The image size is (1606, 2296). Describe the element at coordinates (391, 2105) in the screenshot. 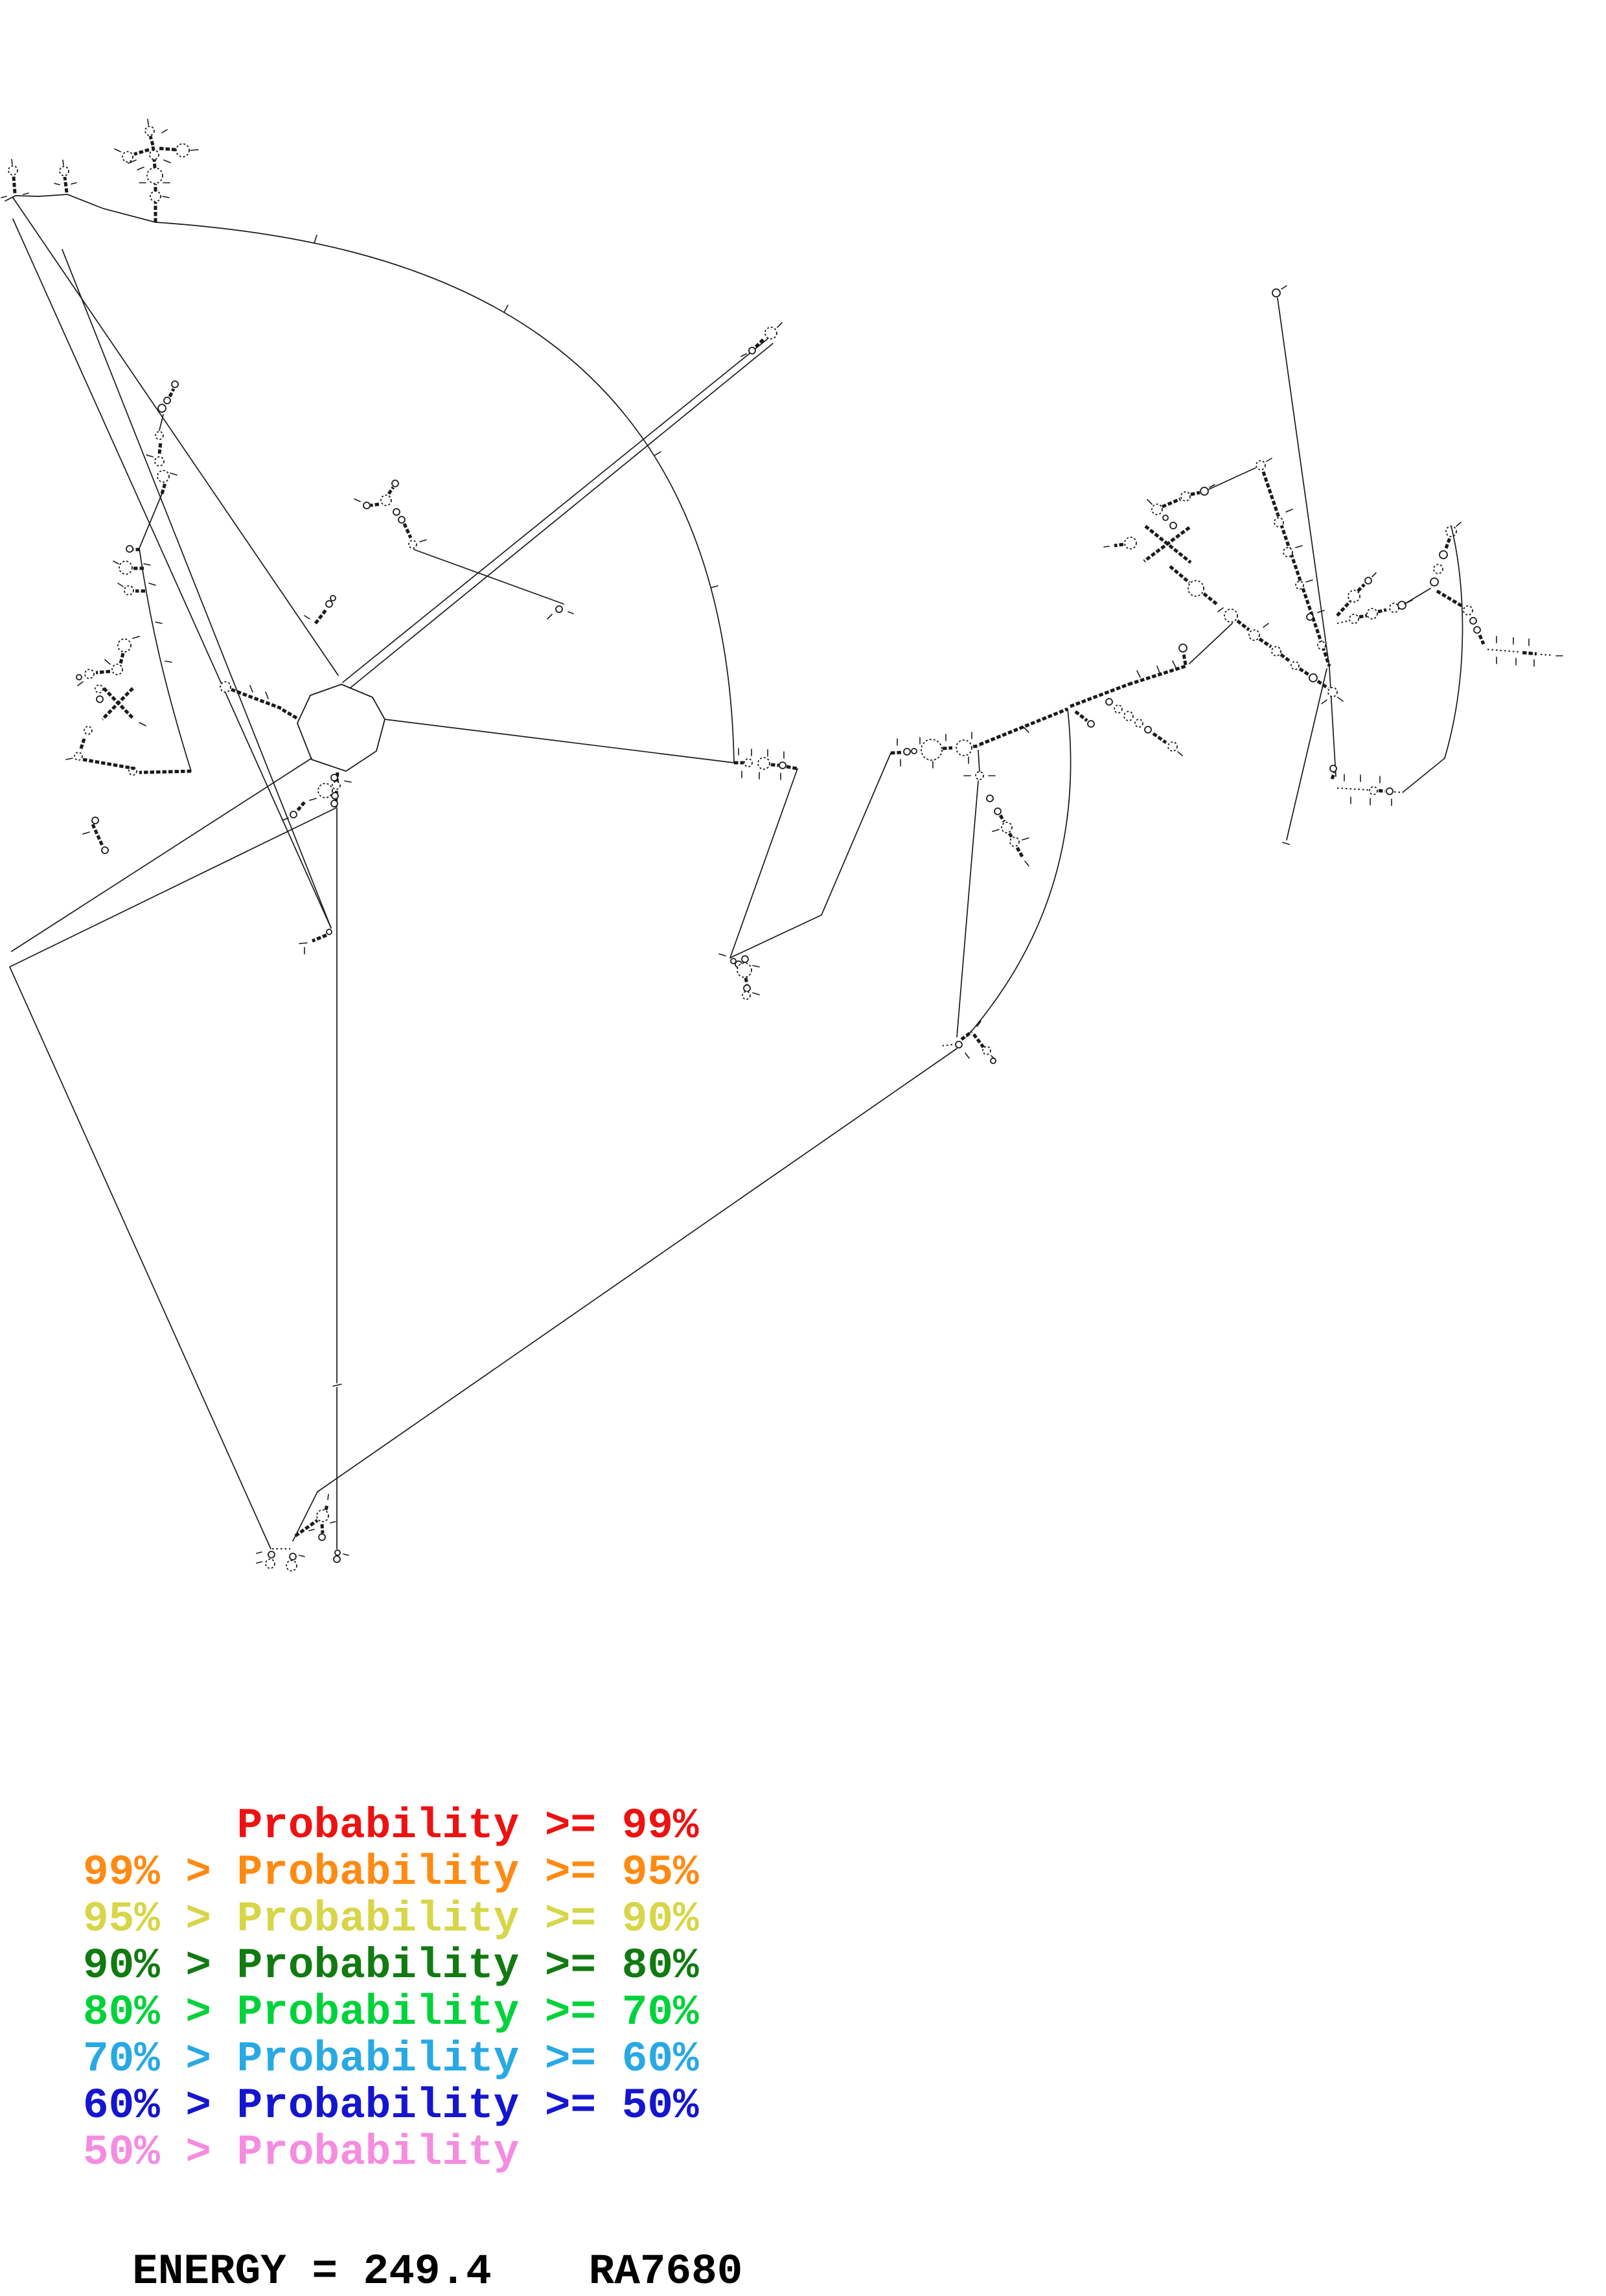

I see `legend-row-50-60: 60% > Probability >= 50%` at that location.